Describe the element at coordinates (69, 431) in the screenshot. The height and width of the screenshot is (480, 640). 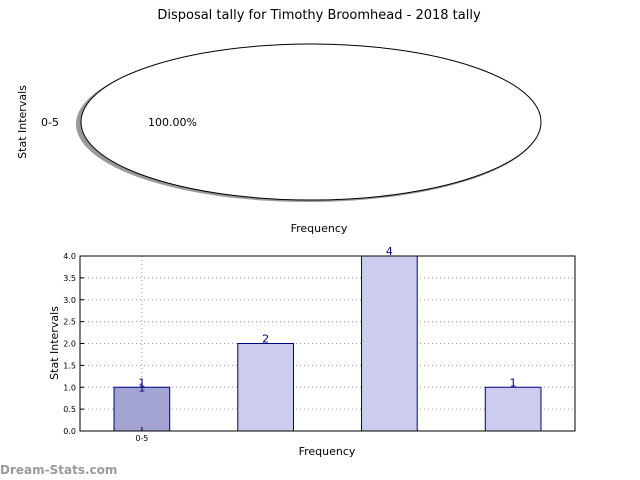
I see `bar-y-tick-label: 0.0` at that location.